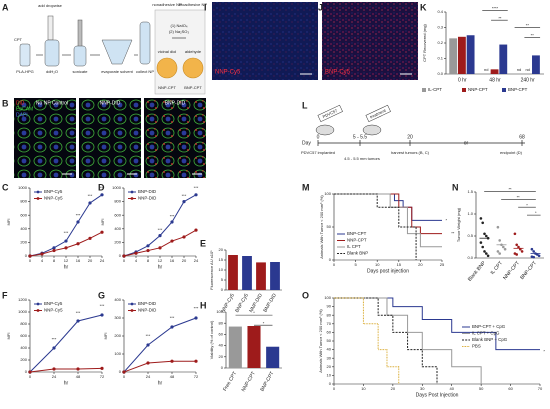 The image size is (550, 409). I want to click on panel-label: L, so click(305, 105).